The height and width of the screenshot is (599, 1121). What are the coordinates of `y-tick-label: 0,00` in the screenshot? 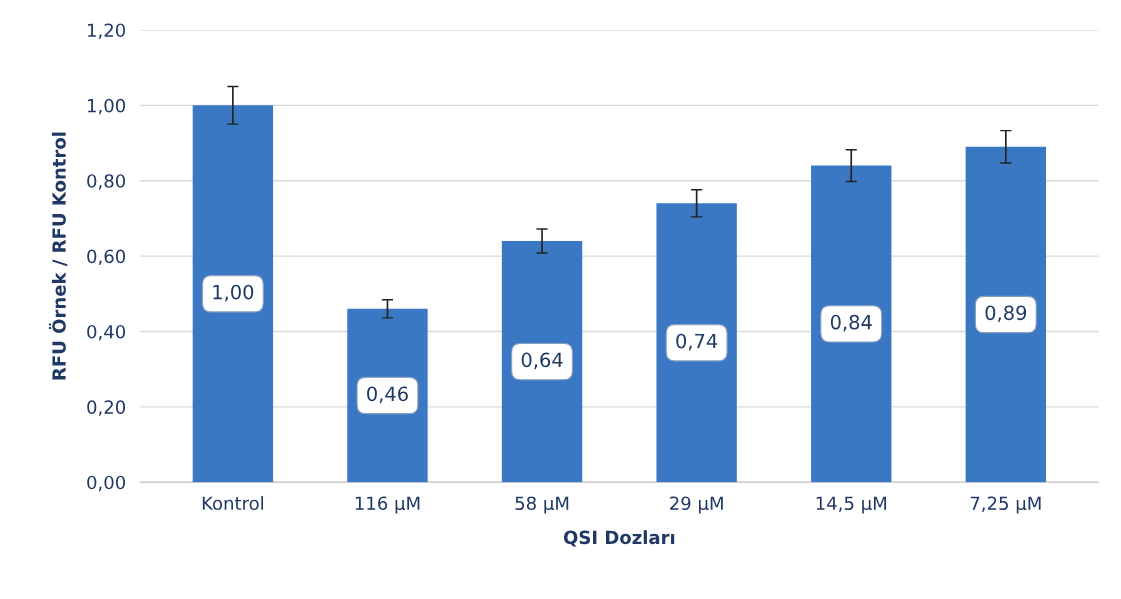 It's located at (106, 483).